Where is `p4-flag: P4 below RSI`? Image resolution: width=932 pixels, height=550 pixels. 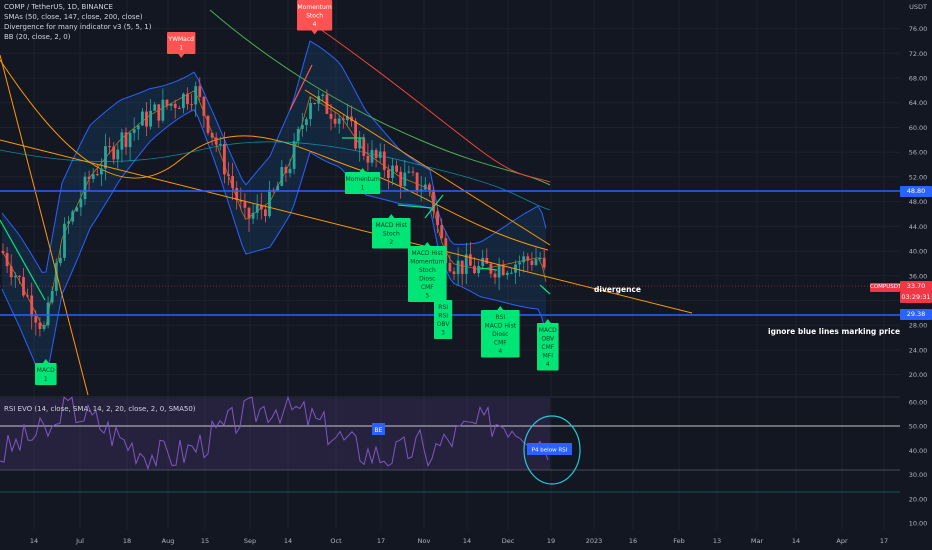 p4-flag: P4 below RSI is located at coordinates (549, 449).